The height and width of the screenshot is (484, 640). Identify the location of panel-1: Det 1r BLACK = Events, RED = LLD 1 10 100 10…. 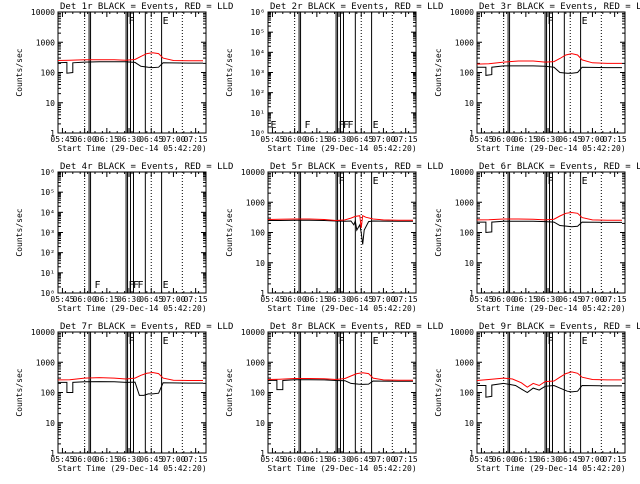
(124, 77).